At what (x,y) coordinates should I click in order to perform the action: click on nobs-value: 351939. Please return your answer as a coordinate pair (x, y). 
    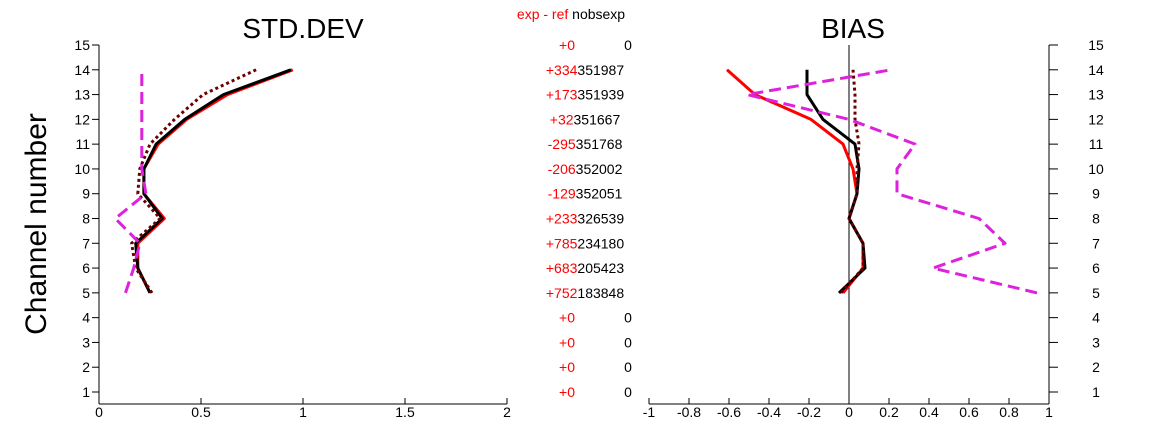
    Looking at the image, I should click on (600, 95).